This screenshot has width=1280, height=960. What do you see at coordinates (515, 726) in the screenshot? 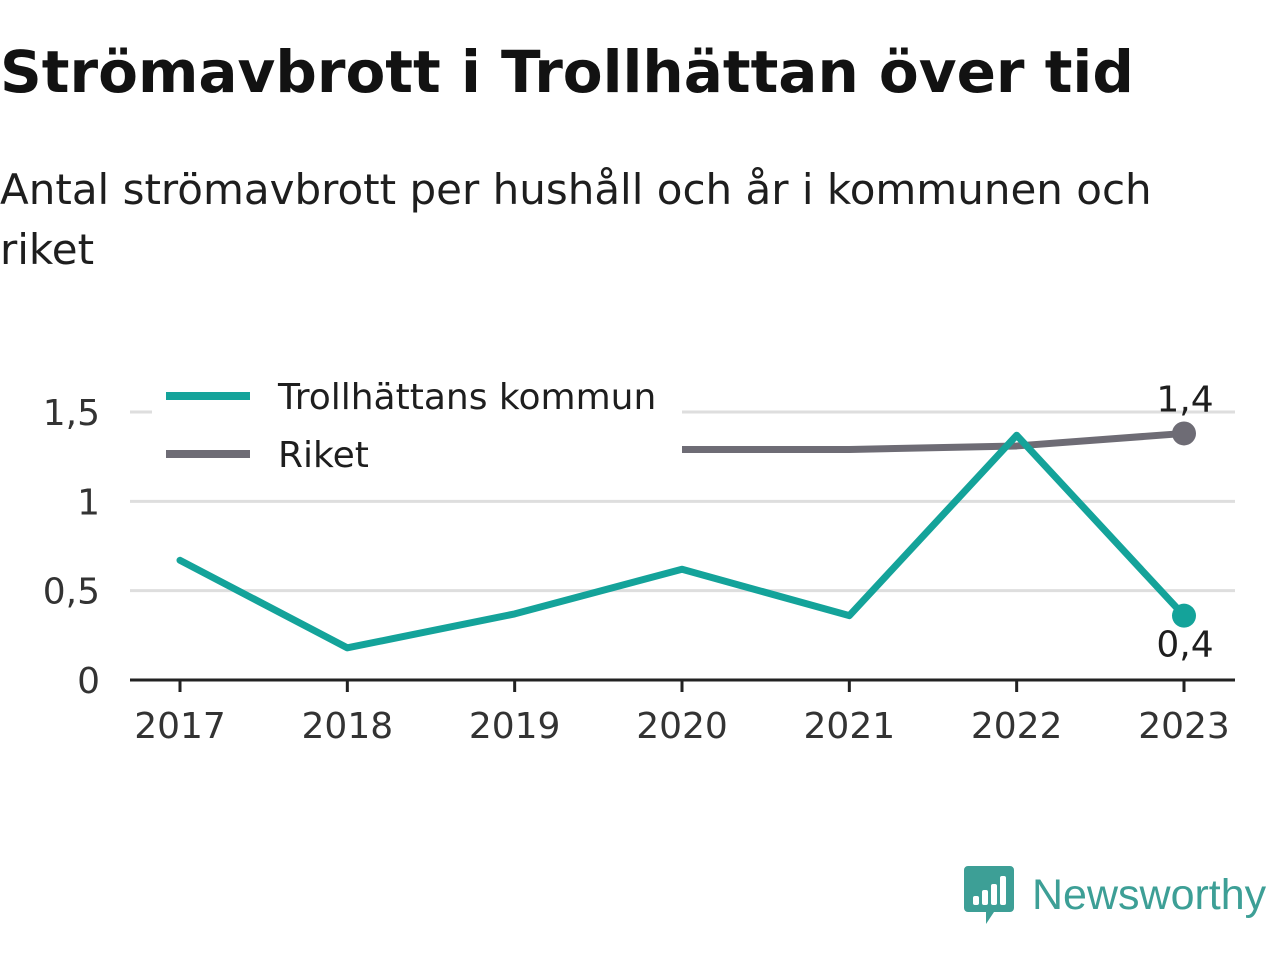
I see `x-tick-label: 2019` at bounding box center [515, 726].